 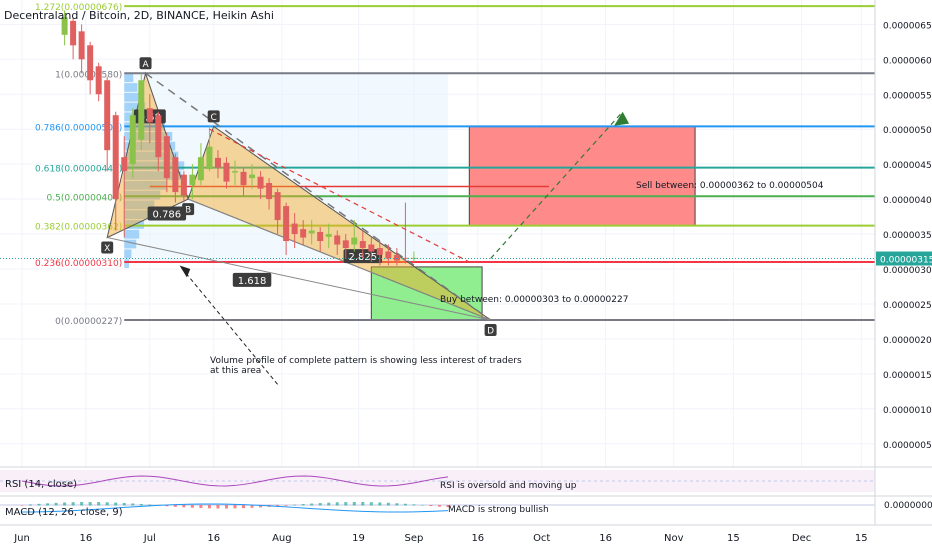 I want to click on time-tick-label: Sep, so click(x=413, y=538).